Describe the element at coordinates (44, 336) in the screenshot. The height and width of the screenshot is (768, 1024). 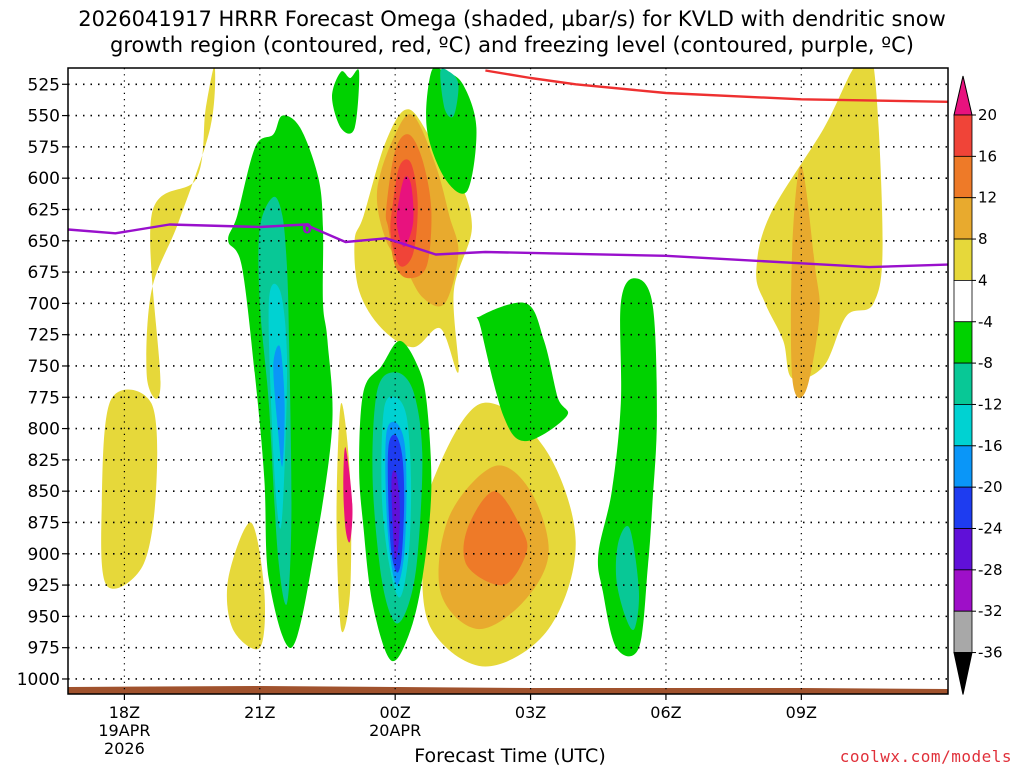
I see `y-tick-label: 725` at that location.